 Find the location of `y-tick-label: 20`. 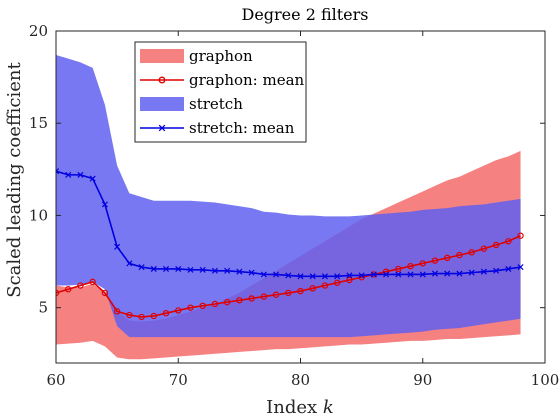

y-tick-label: 20 is located at coordinates (38, 31).